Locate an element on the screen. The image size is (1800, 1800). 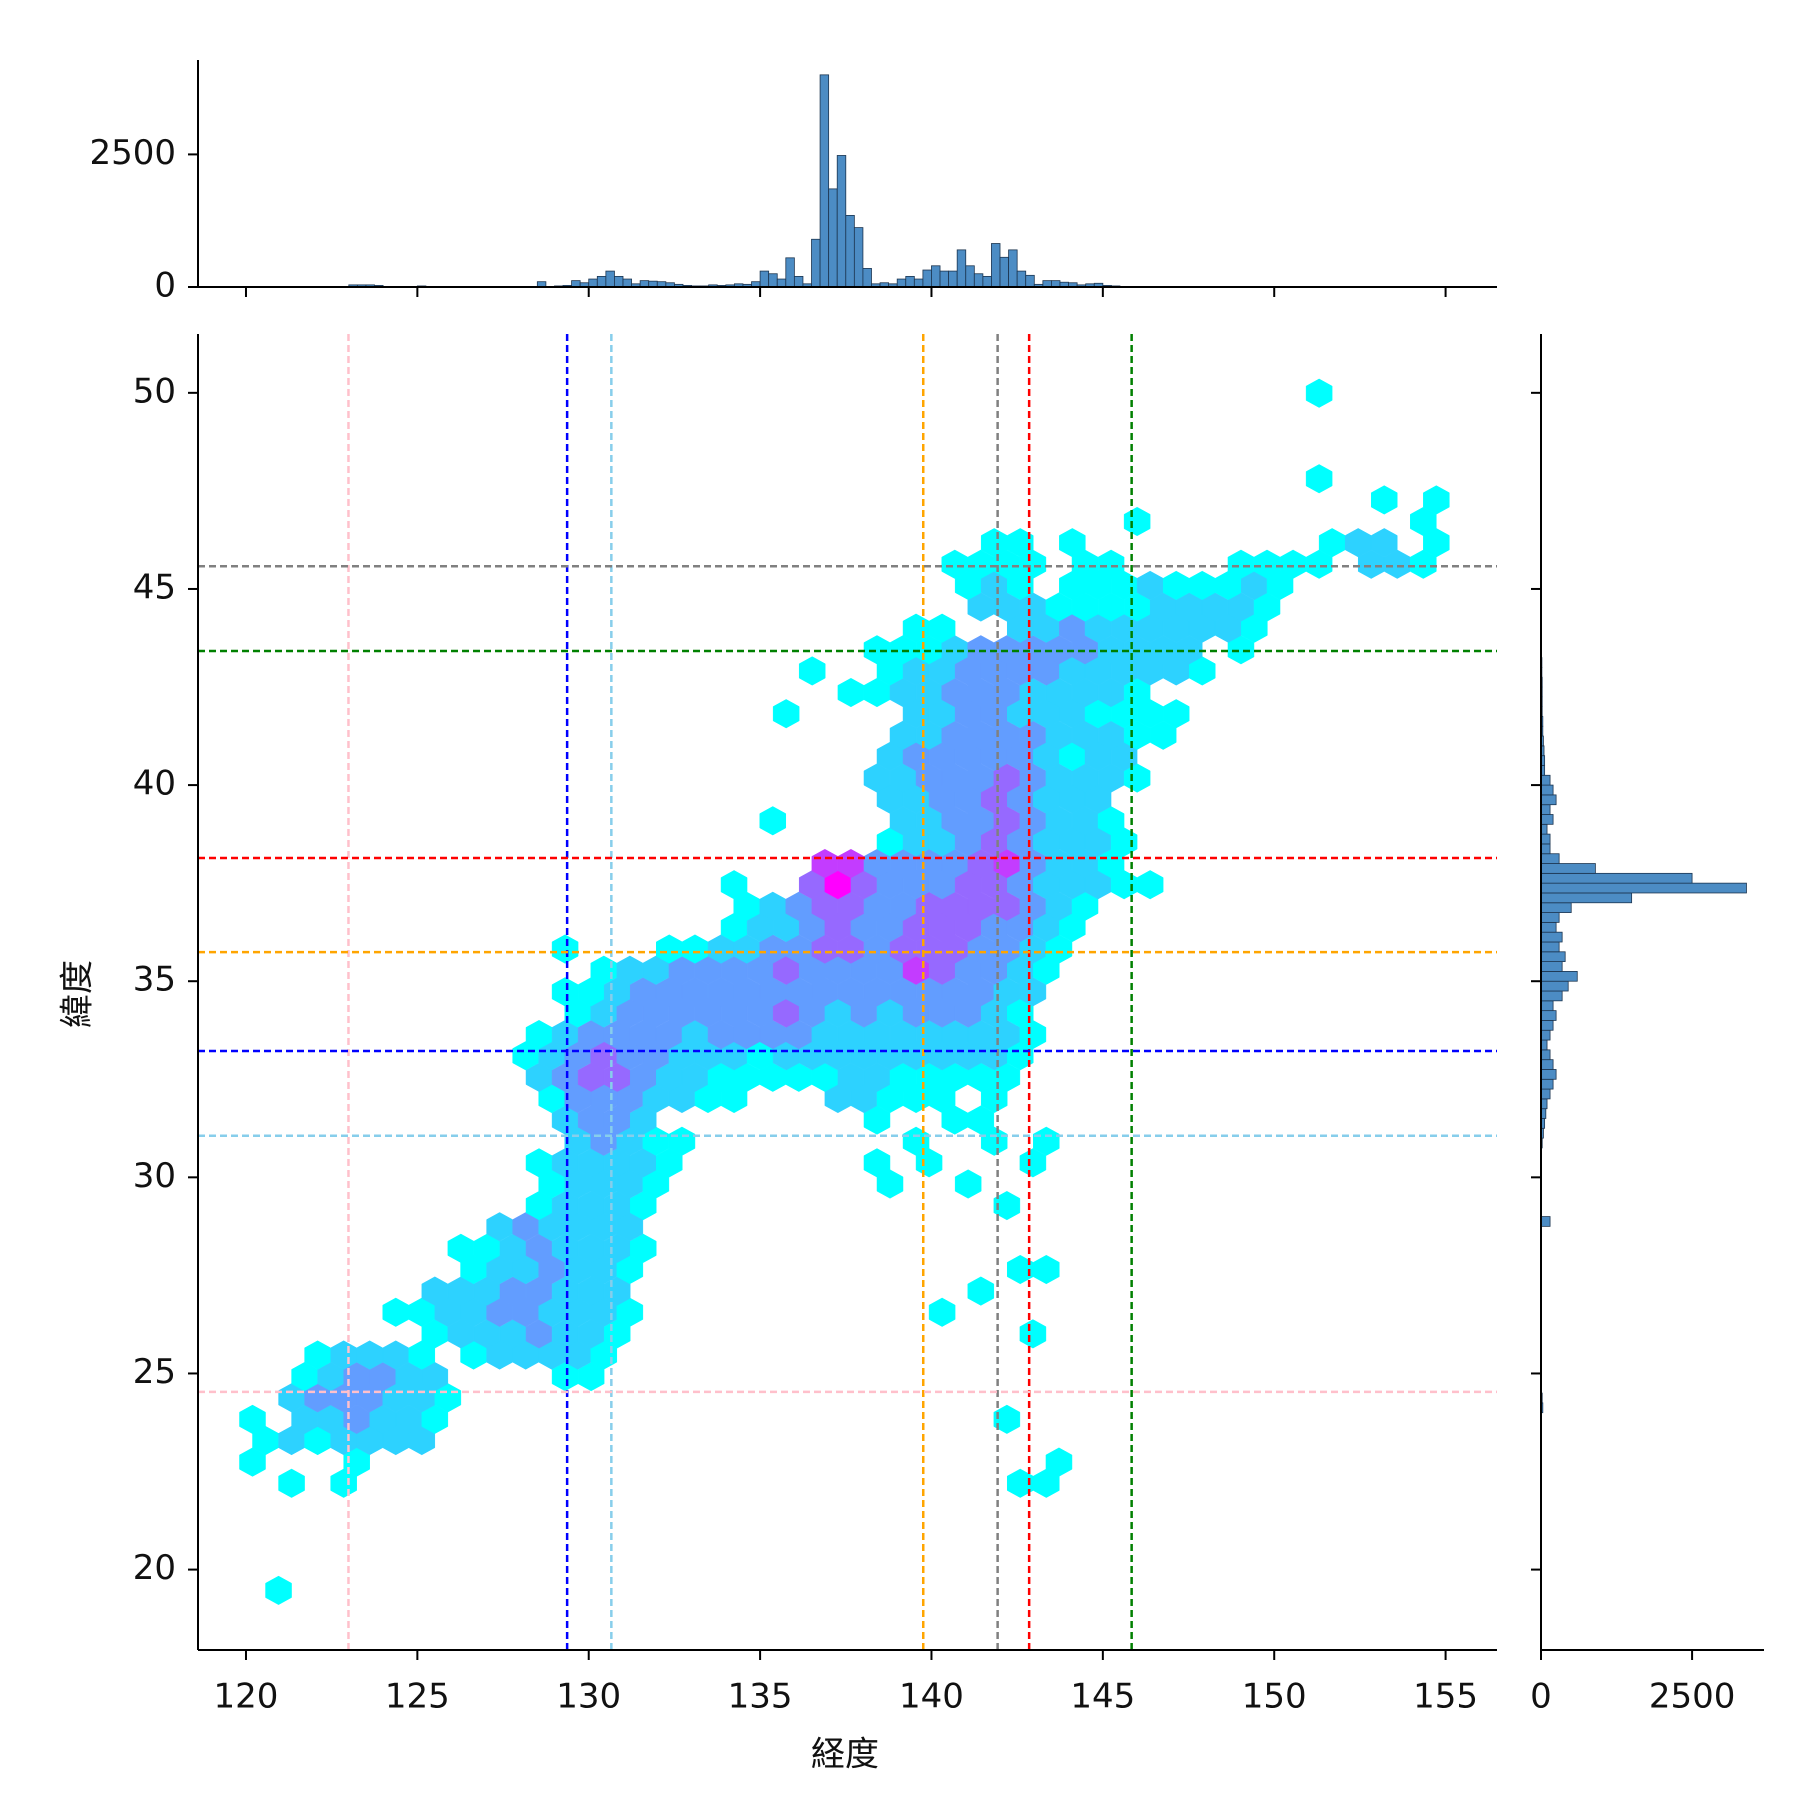
top-hist-y-tick-label: 0 is located at coordinates (165, 286).